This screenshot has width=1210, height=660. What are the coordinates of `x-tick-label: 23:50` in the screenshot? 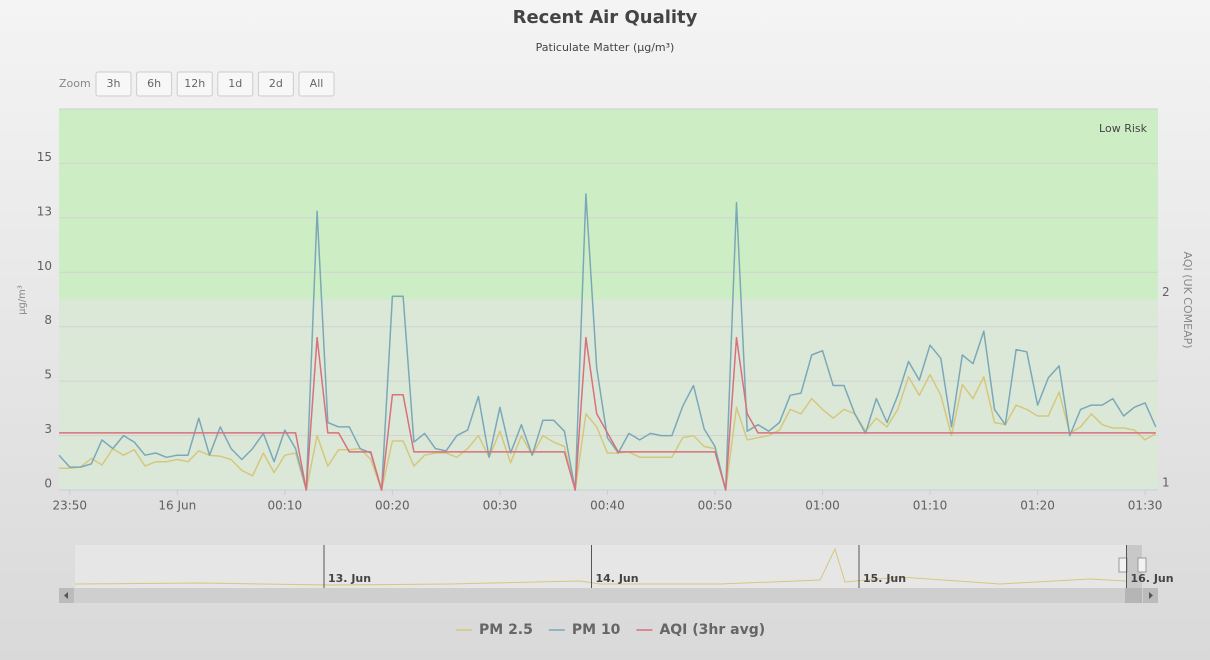 It's located at (69, 506).